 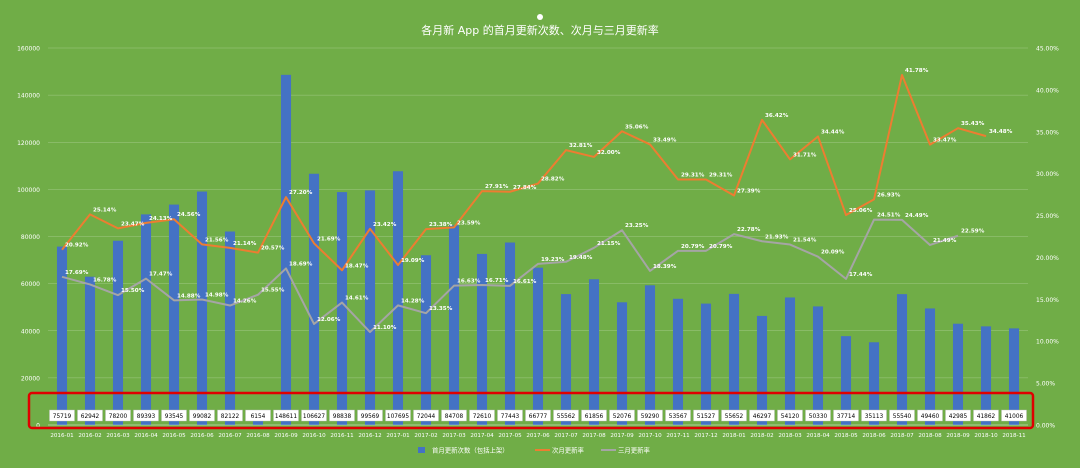 I want to click on bar-value-label-text: 59290, so click(x=650, y=417).